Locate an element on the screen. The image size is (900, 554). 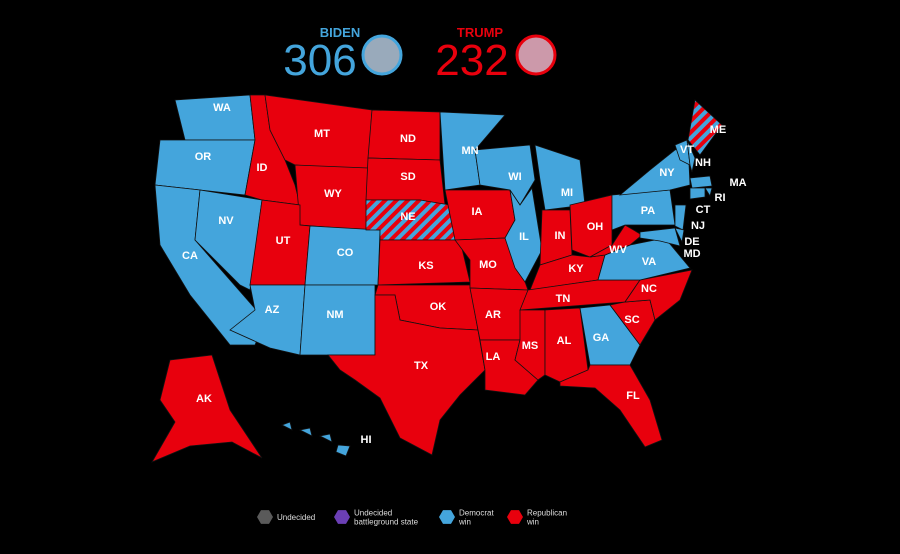
state-label: HI is located at coordinates (366, 440).